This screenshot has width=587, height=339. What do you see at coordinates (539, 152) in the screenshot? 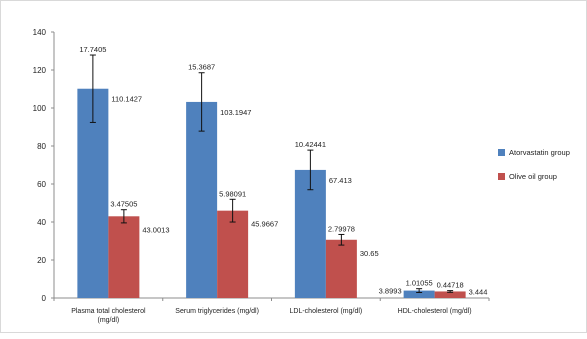
I see `legend-label: Atorvastatin group` at bounding box center [539, 152].